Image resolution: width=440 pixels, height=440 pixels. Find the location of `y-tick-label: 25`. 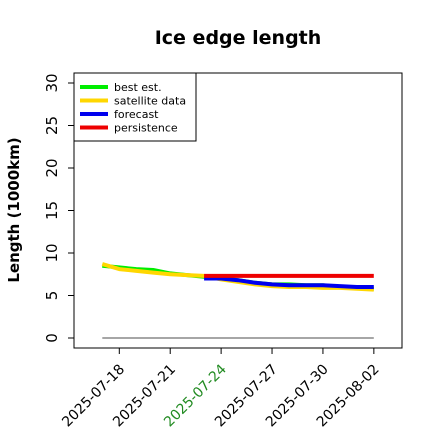

y-tick-label: 25 is located at coordinates (52, 125).